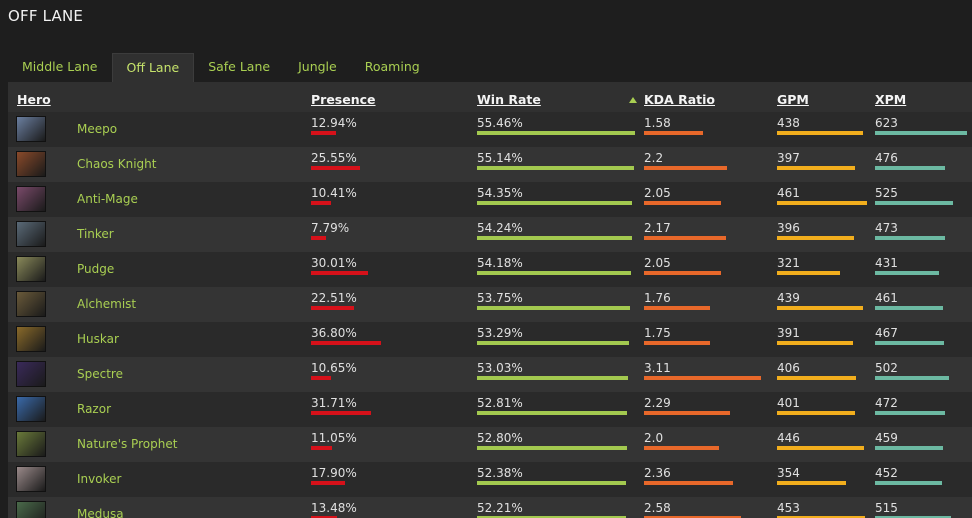  What do you see at coordinates (500, 403) in the screenshot?
I see `winrate-value: 52.81%` at bounding box center [500, 403].